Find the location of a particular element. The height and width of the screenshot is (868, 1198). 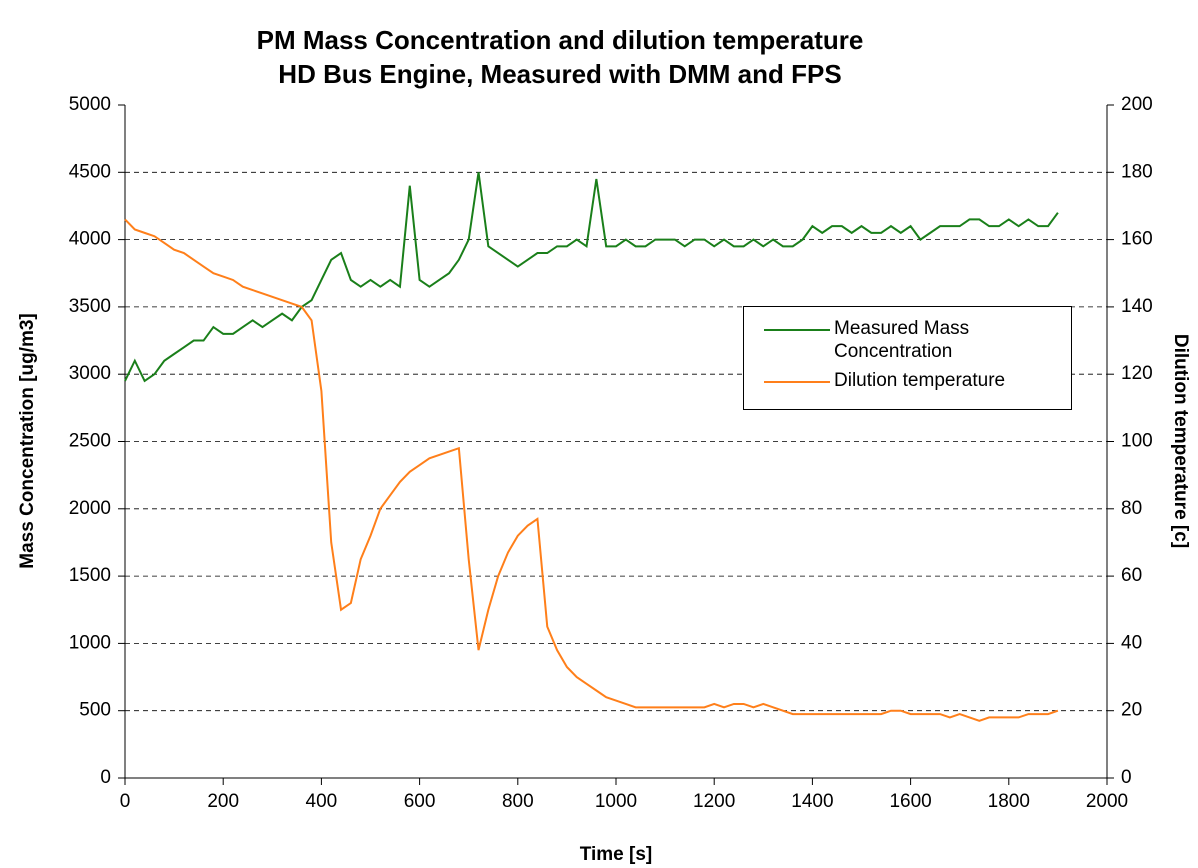

y-tick-label: 3500 is located at coordinates (90, 306).